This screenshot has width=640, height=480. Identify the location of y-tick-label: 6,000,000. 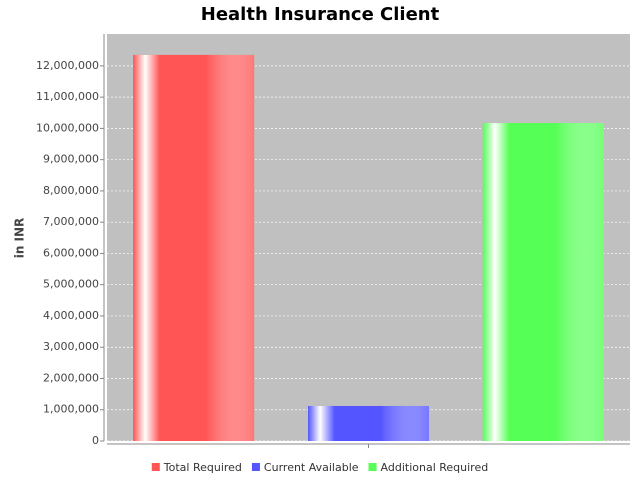
(71, 252).